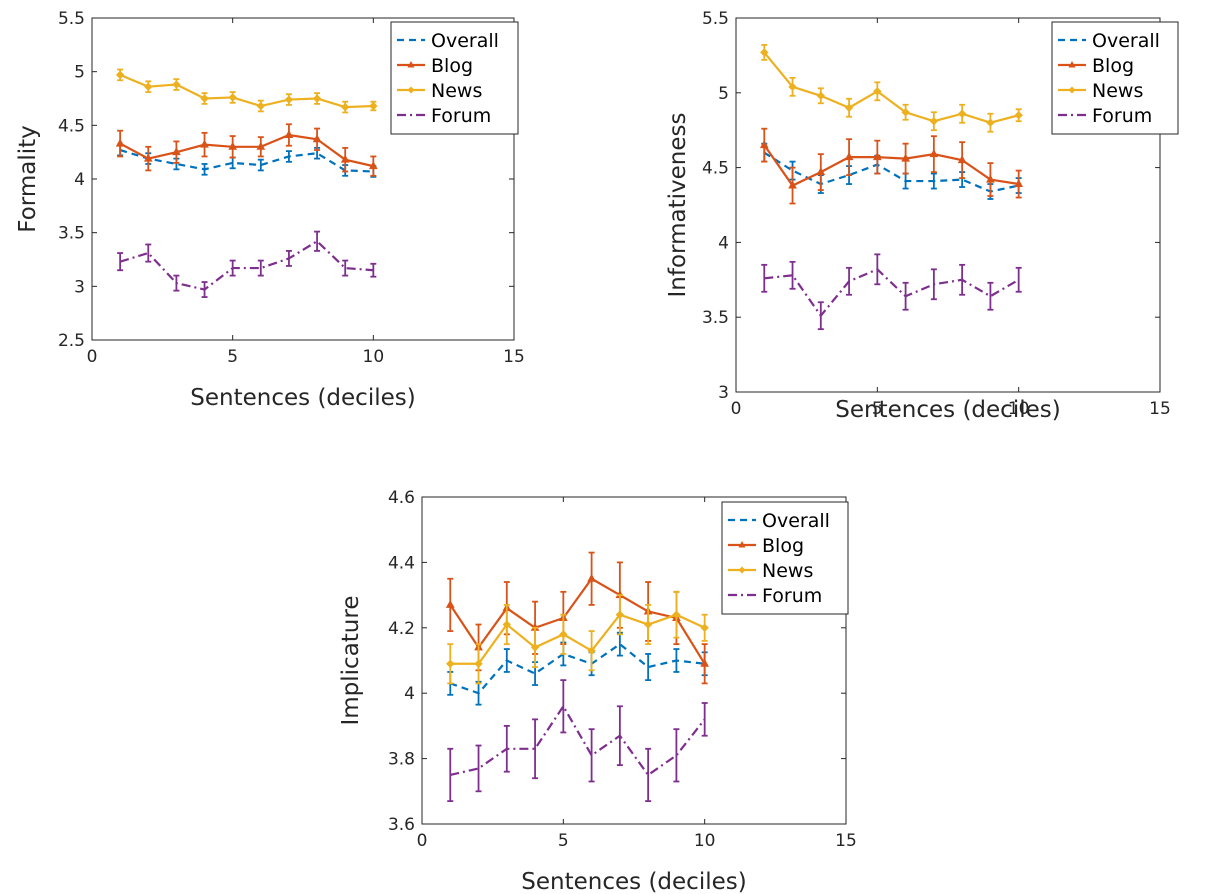 Image resolution: width=1206 pixels, height=894 pixels. What do you see at coordinates (71, 341) in the screenshot?
I see `y-tick-label: 2.5` at bounding box center [71, 341].